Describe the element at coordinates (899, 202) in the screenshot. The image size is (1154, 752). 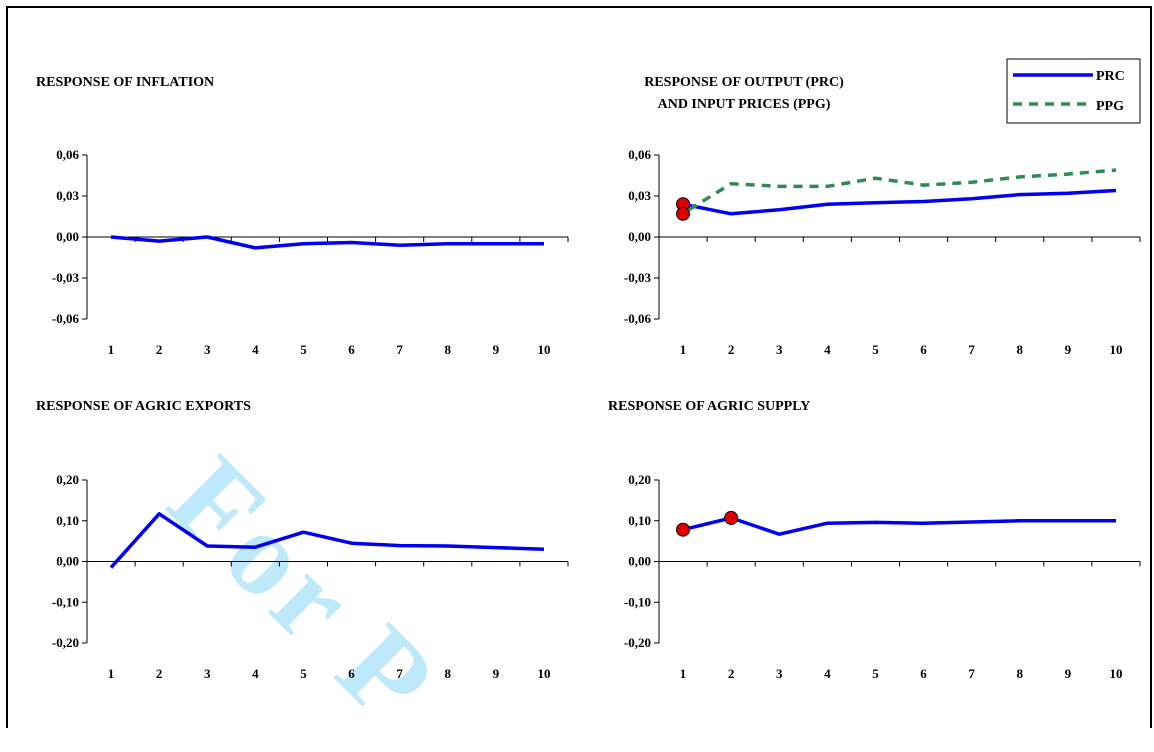
I see `series-line-prc` at that location.